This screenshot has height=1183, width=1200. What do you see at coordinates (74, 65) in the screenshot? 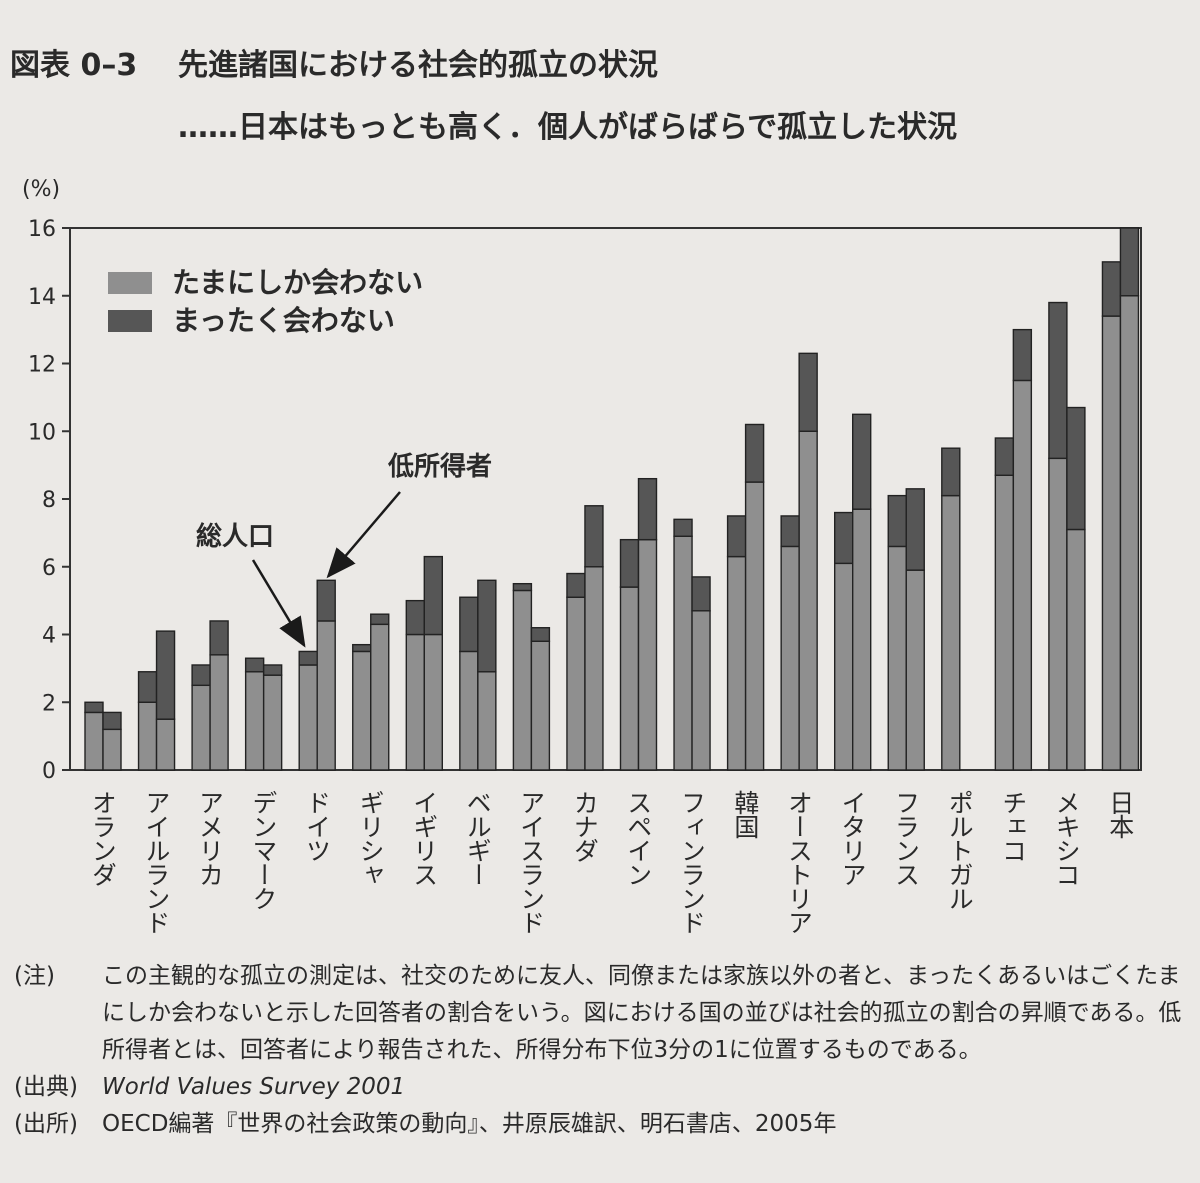
I see `figure-number: 図表 0–3` at bounding box center [74, 65].